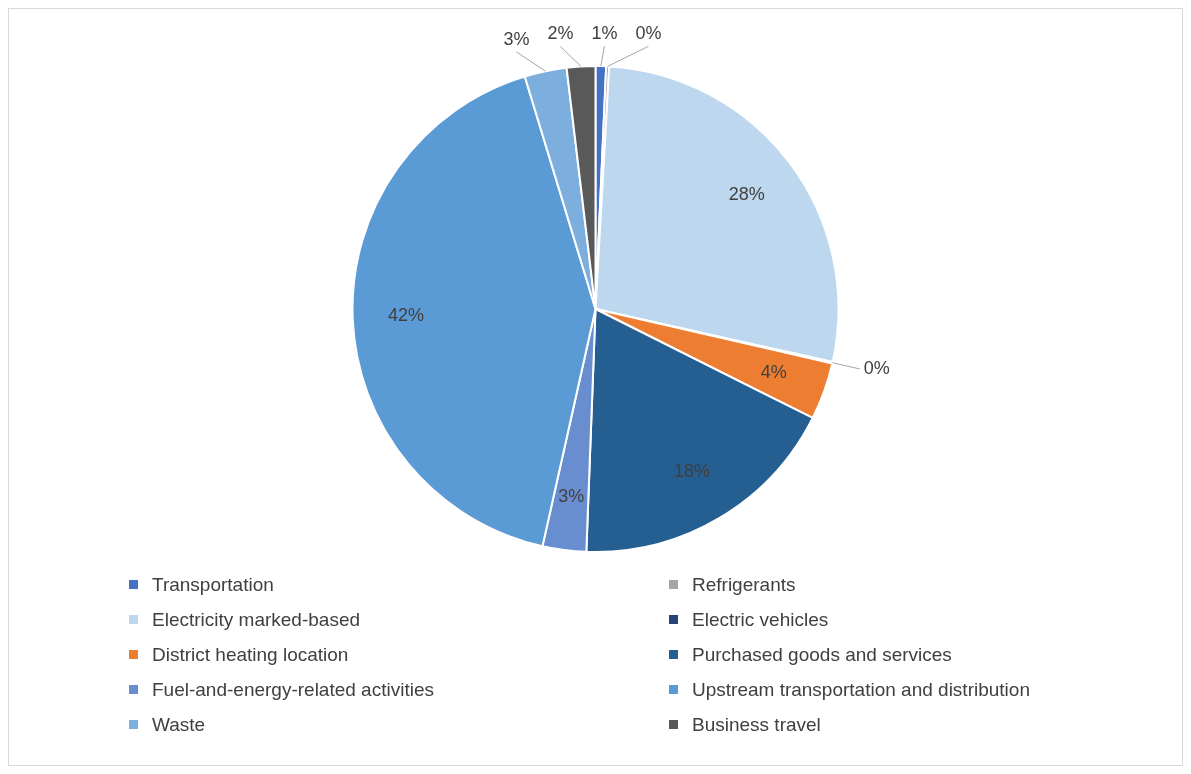 This screenshot has width=1191, height=774. I want to click on data-label: 1%, so click(604, 33).